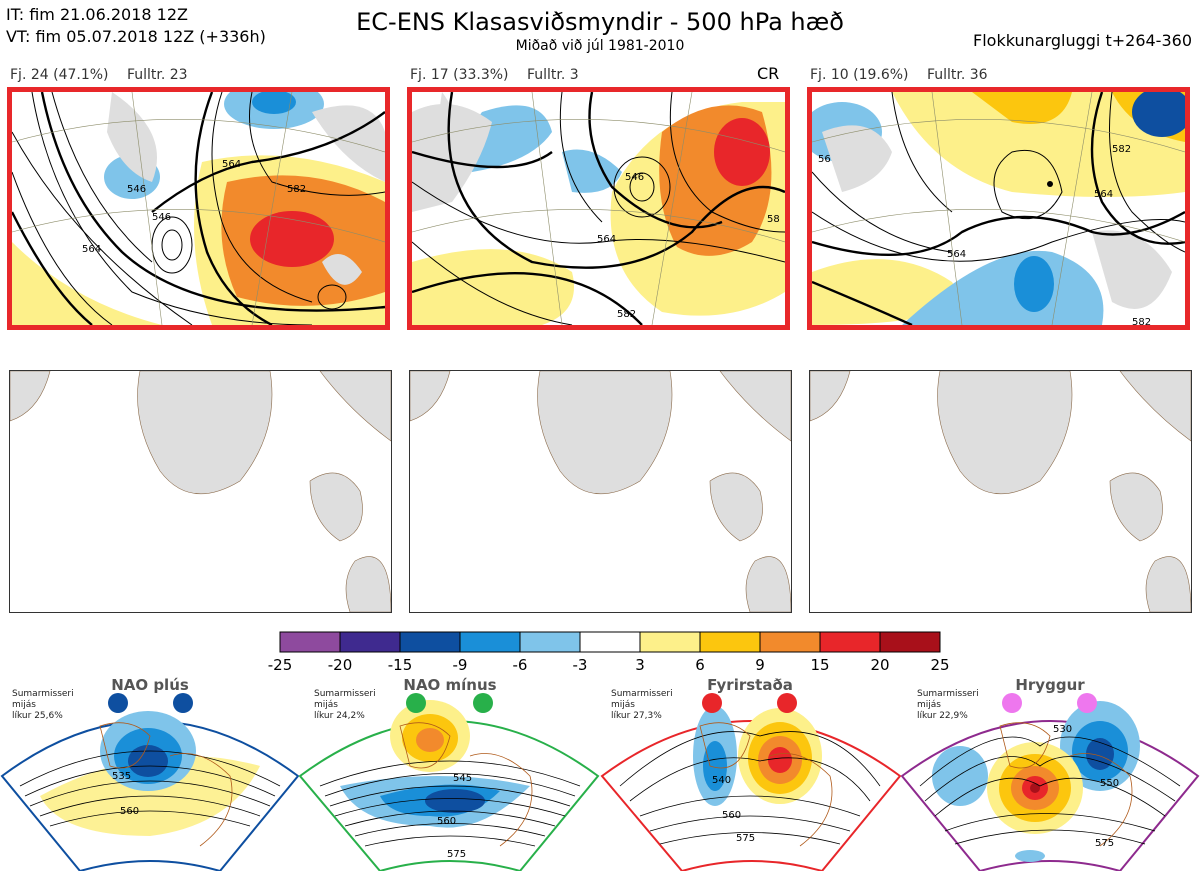  I want to click on valid-time: VT: fim 05.07.2018 12Z (+336h), so click(136, 36).